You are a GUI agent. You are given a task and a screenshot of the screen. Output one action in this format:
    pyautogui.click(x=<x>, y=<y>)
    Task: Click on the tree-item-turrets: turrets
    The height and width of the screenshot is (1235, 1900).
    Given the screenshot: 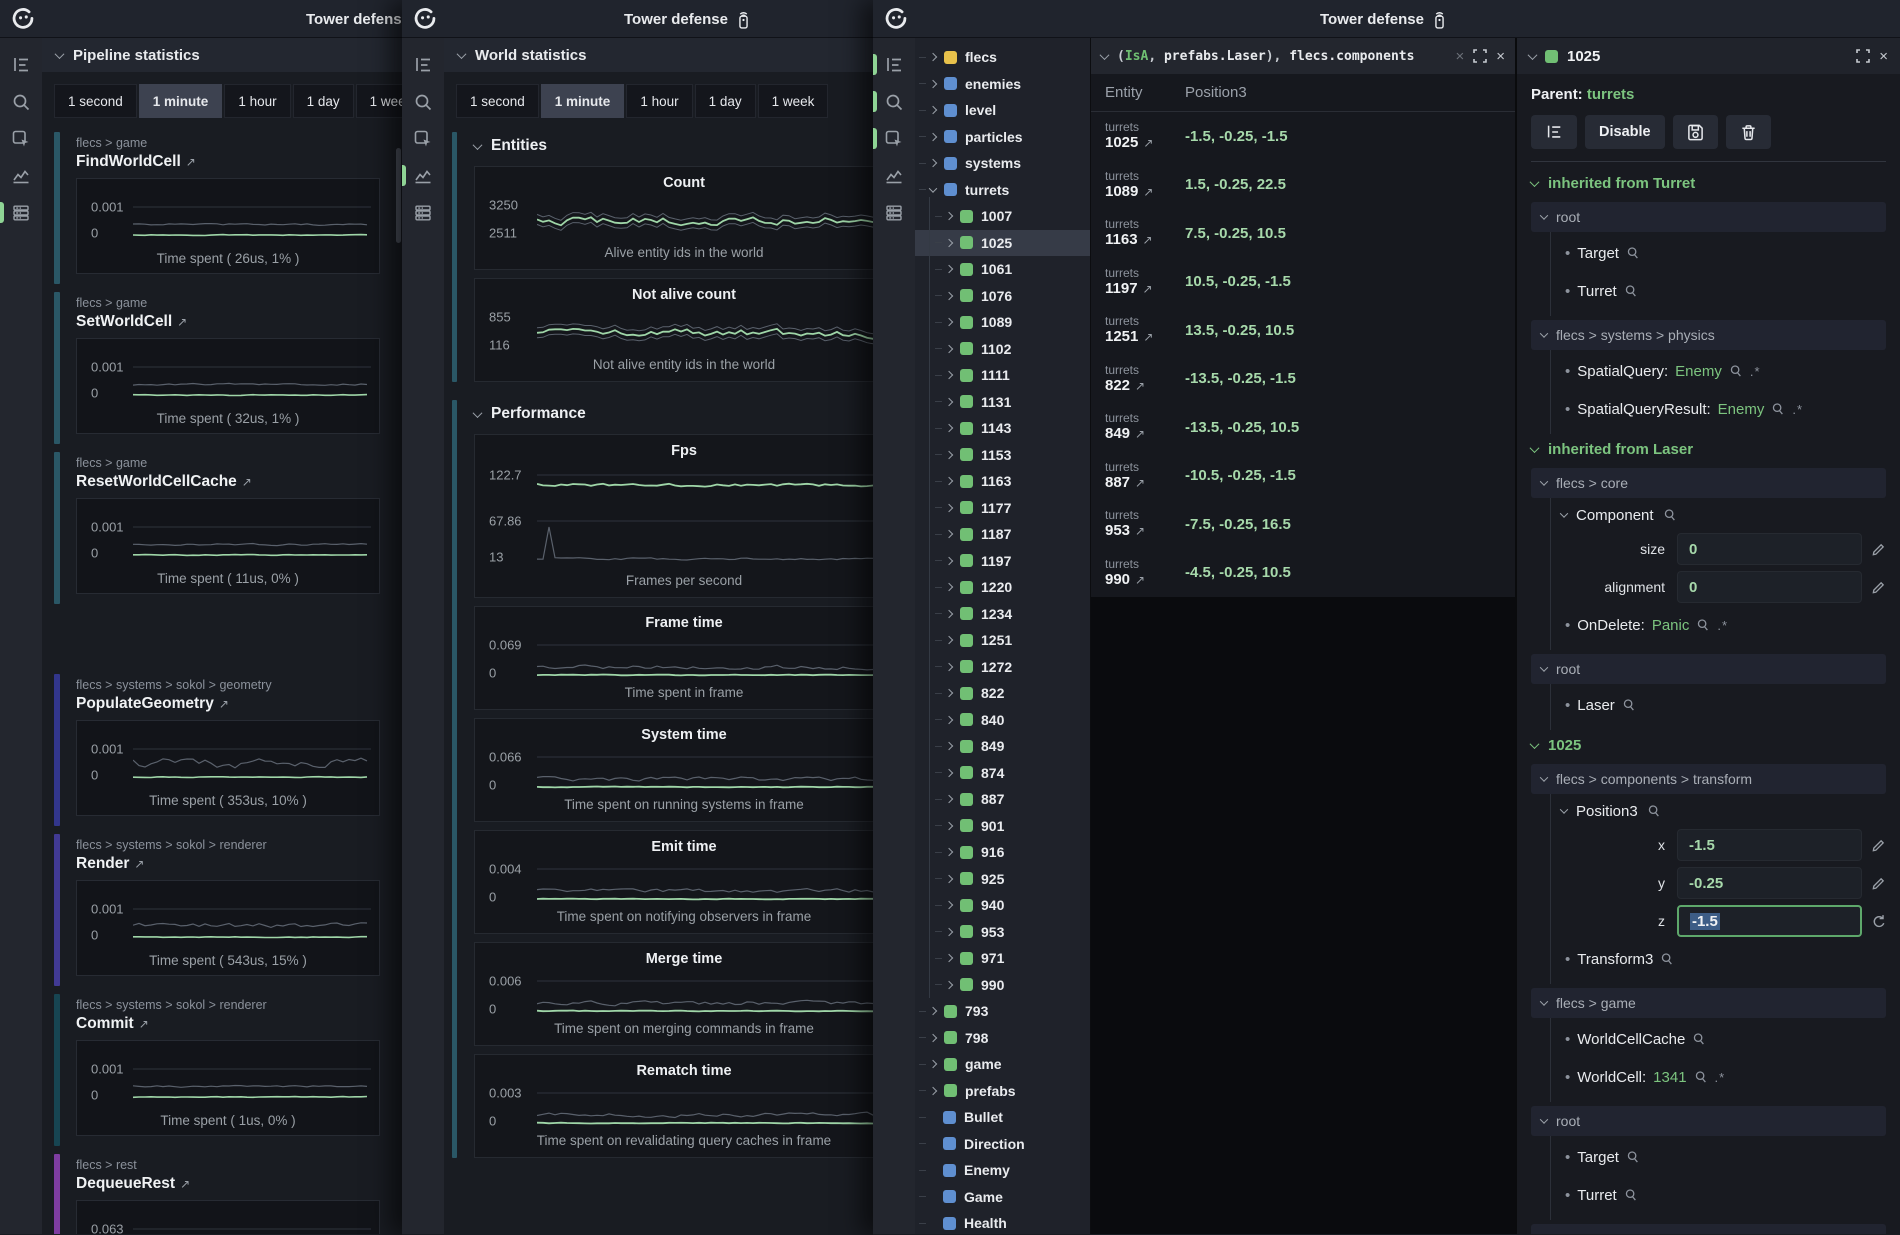 What is the action you would take?
    pyautogui.click(x=1002, y=190)
    